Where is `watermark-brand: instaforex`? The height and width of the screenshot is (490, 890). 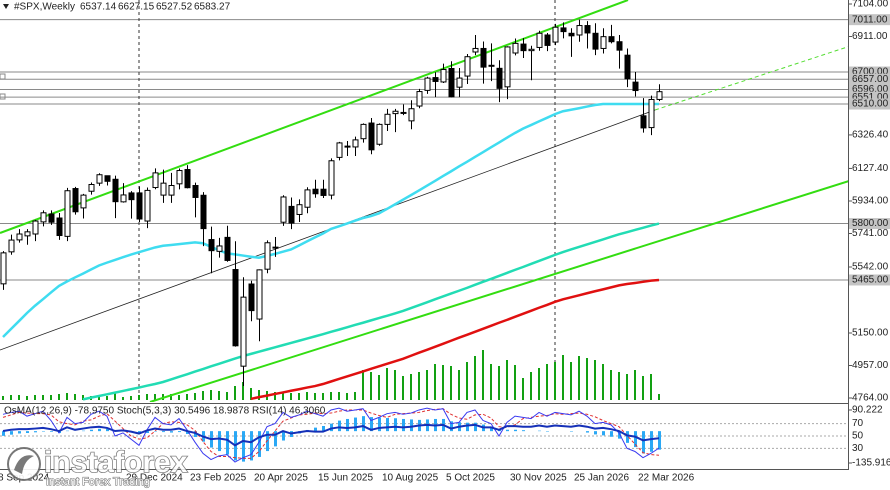
watermark-brand: instaforex is located at coordinates (116, 462).